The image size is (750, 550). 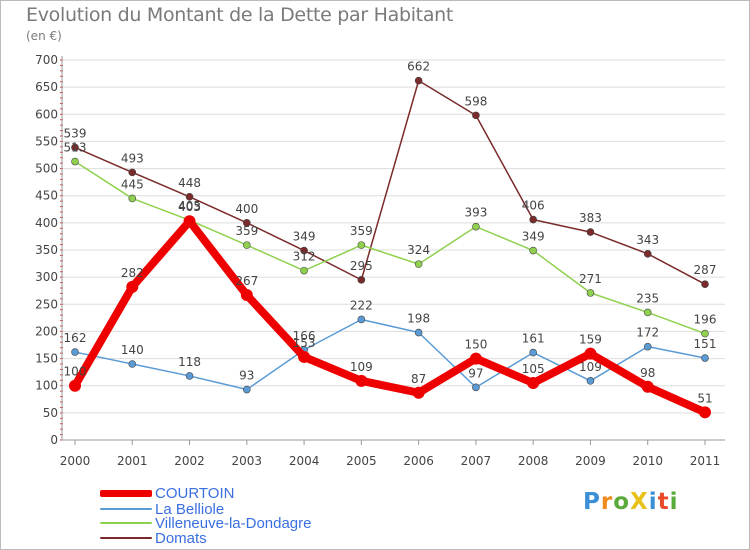 What do you see at coordinates (189, 207) in the screenshot?
I see `data-label-courtoin: 403` at bounding box center [189, 207].